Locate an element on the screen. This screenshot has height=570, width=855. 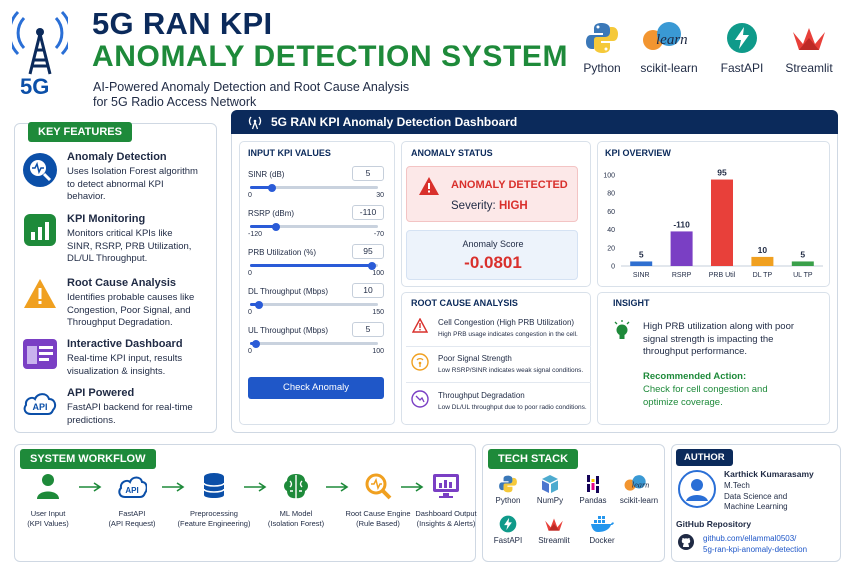
feature-desc-line: Throughput Degradation. is located at coordinates (120, 322).